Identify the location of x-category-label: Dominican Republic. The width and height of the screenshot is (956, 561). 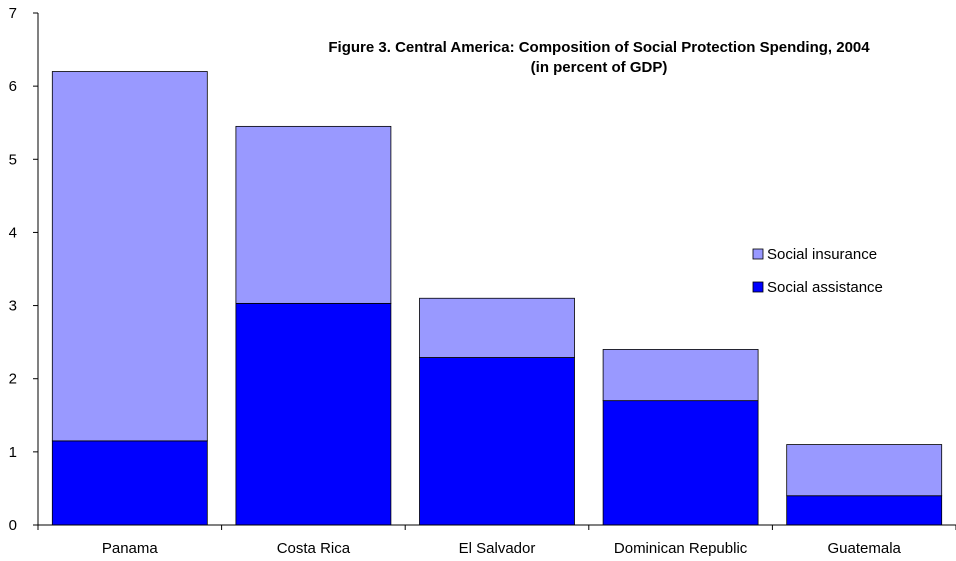
(681, 548).